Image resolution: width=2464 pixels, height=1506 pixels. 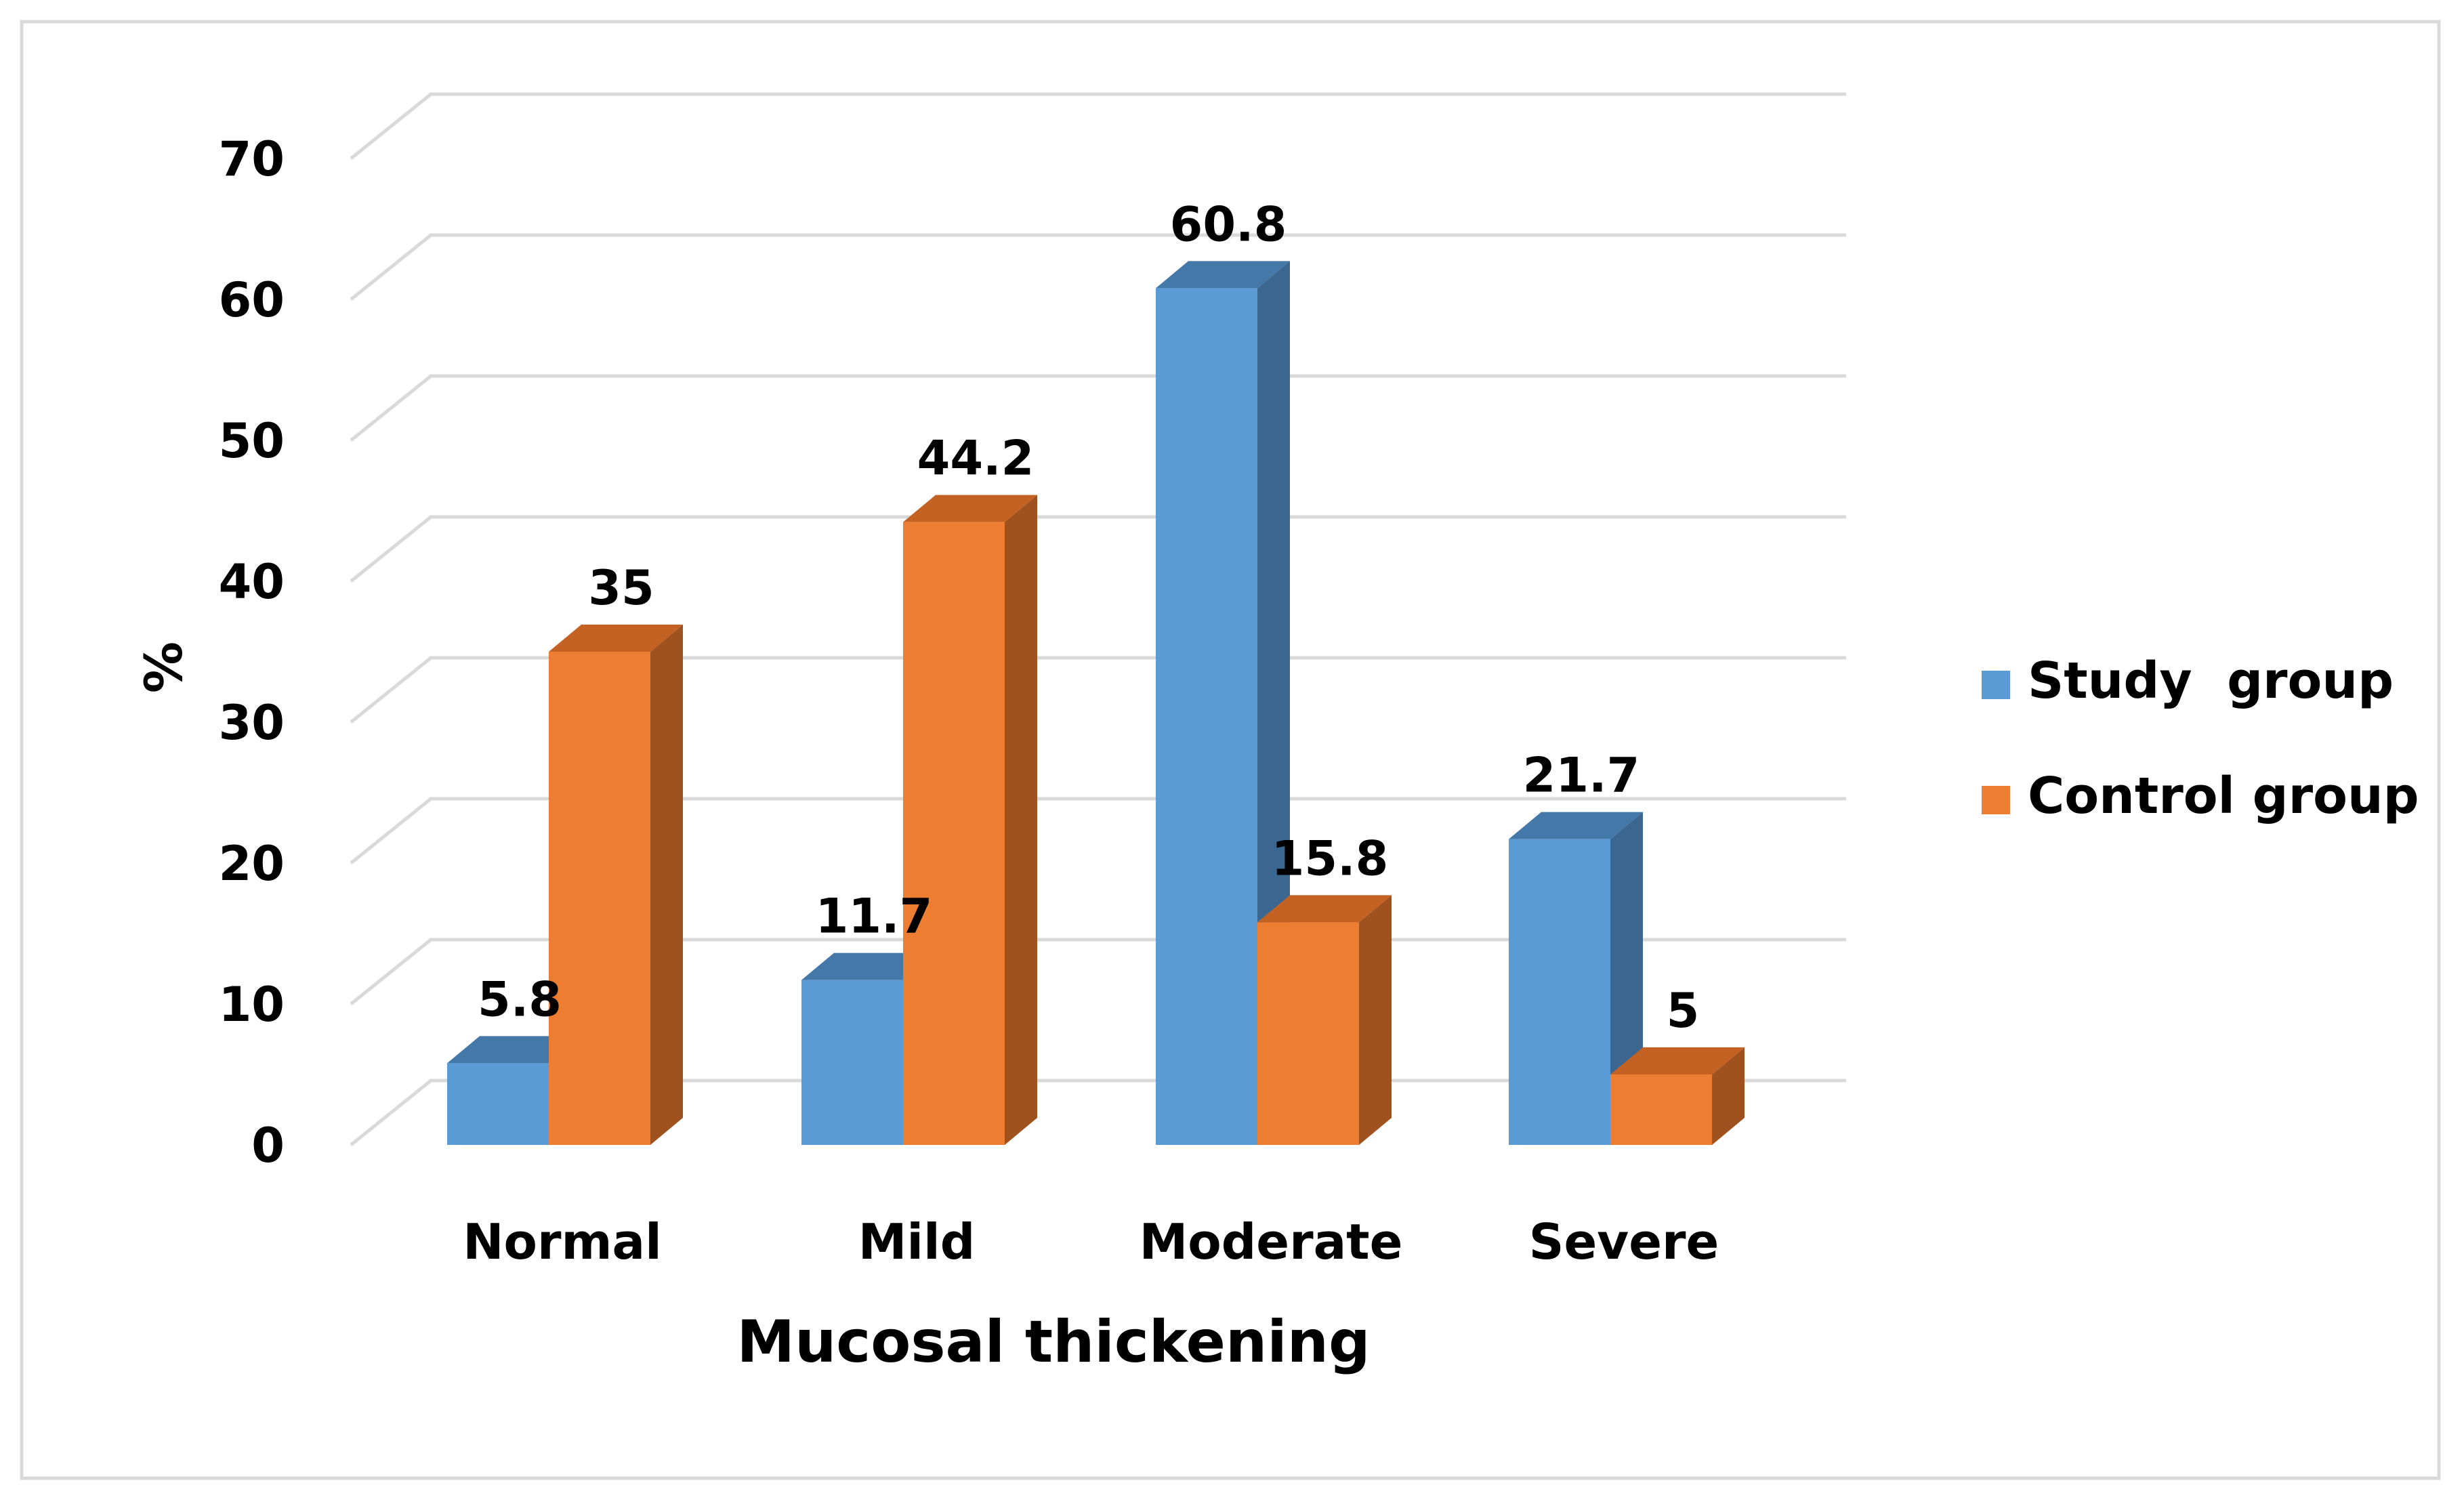 What do you see at coordinates (2211, 681) in the screenshot?
I see `legend-label: Study group` at bounding box center [2211, 681].